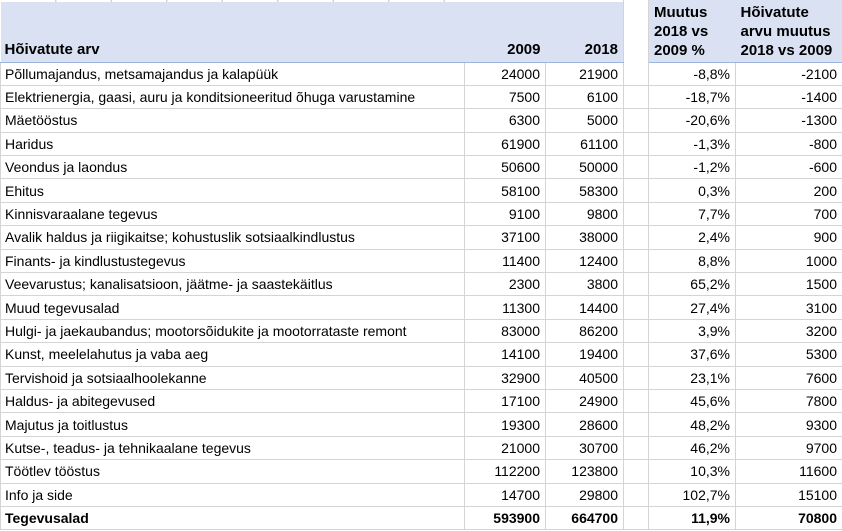 The height and width of the screenshot is (531, 842). What do you see at coordinates (692, 284) in the screenshot?
I see `change-pct-cell: 65,2%` at bounding box center [692, 284].